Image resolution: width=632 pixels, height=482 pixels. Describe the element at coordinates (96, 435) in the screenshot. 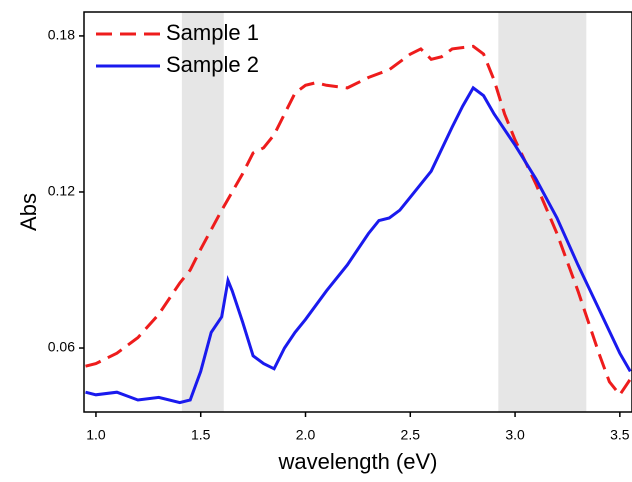

I see `x-tick-label: 1.0` at that location.